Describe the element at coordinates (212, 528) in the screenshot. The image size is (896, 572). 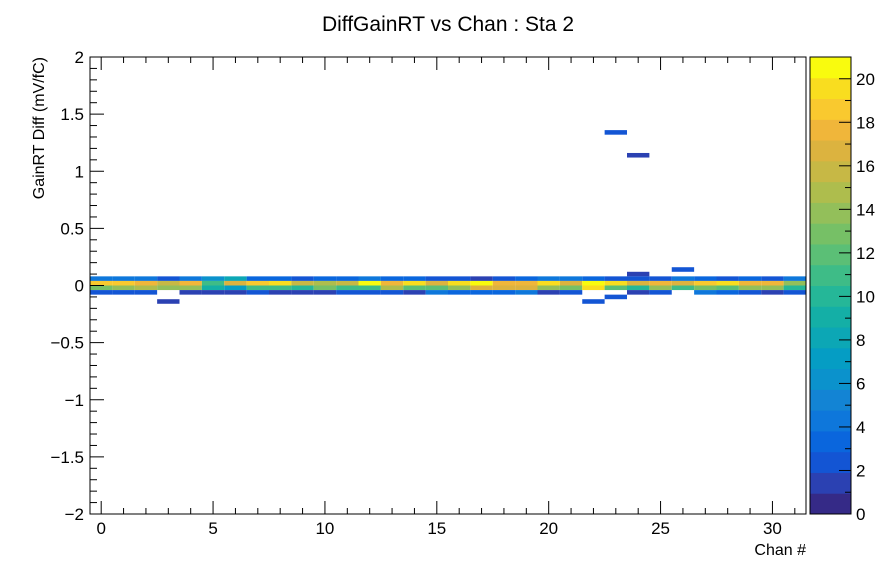
I see `x-tick-label: 5` at that location.